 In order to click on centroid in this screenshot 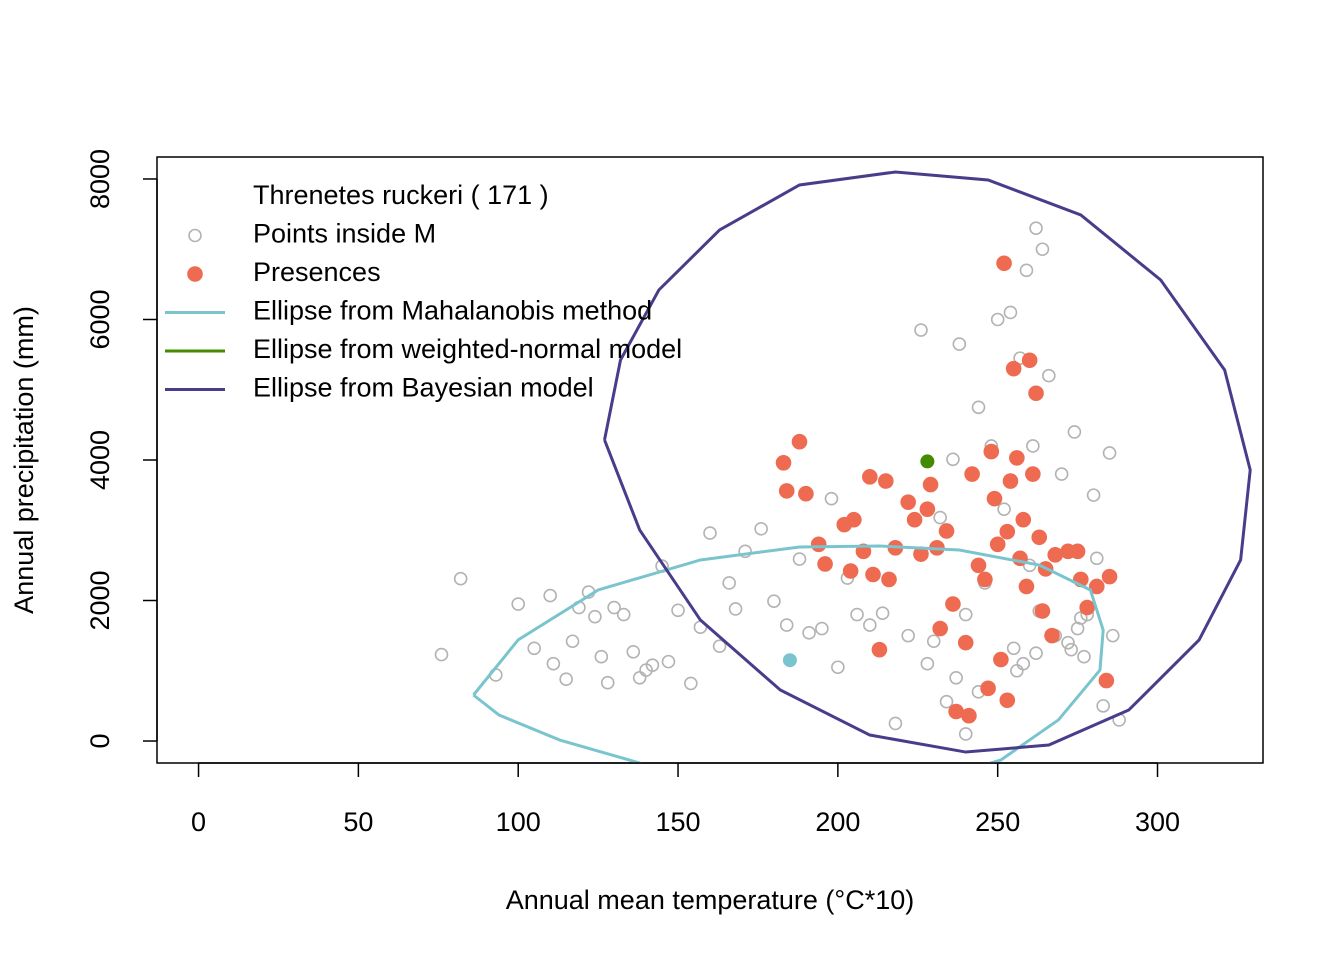, I will do `click(789, 660)`.